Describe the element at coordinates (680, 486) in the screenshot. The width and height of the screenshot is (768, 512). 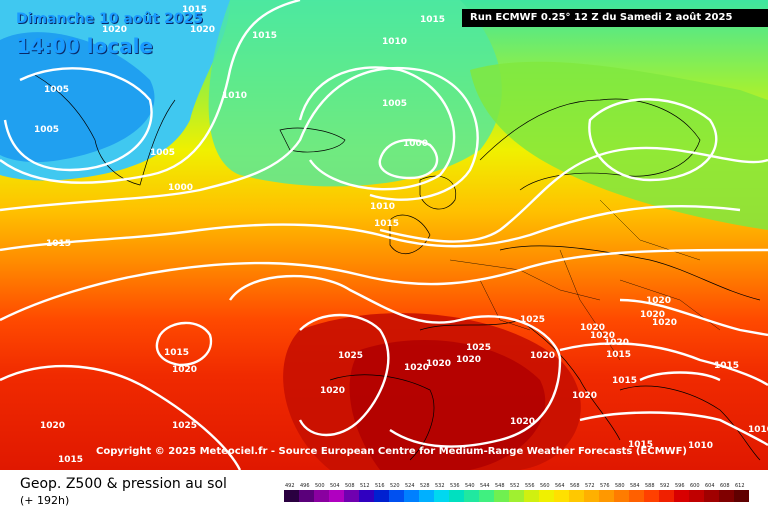
I see `color-scale-label: 596` at that location.